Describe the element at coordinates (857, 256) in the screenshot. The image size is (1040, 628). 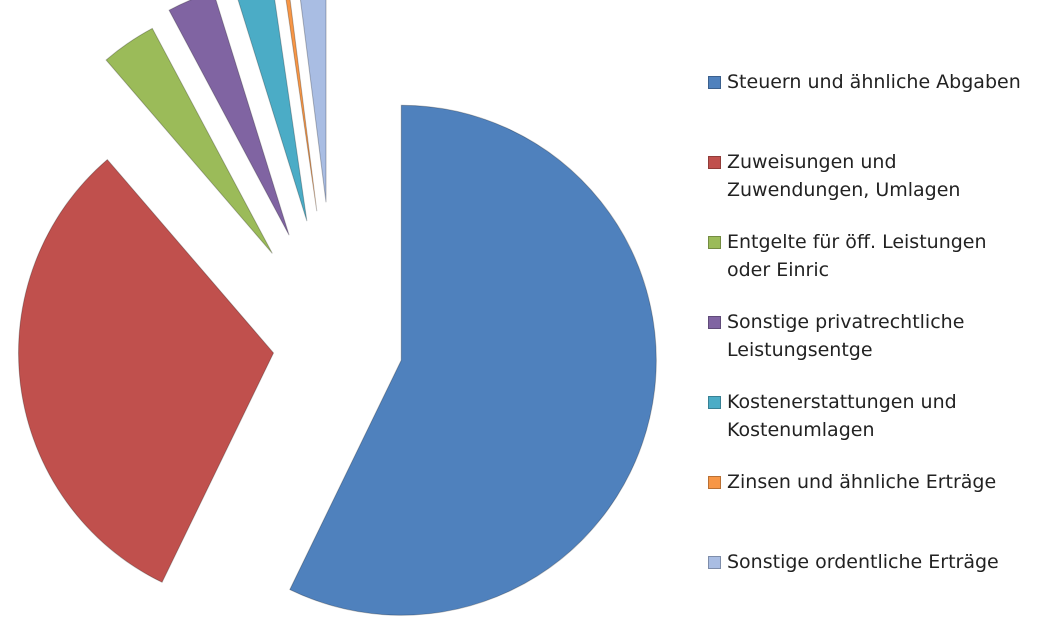
I see `legend-label: Entgelte für öff. Leistungen oder Einric` at that location.